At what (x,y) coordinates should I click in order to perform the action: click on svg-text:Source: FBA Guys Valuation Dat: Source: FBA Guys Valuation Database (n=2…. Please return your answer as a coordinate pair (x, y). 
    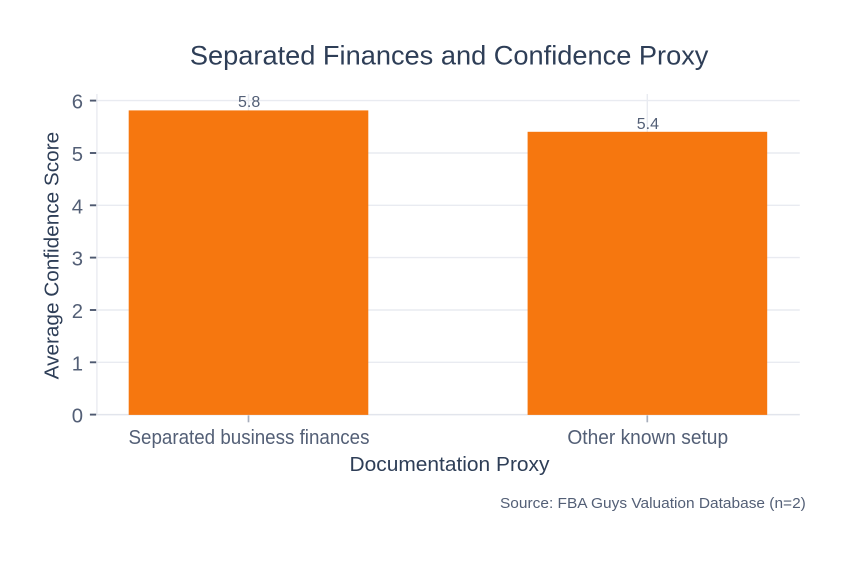
    Looking at the image, I should click on (653, 503).